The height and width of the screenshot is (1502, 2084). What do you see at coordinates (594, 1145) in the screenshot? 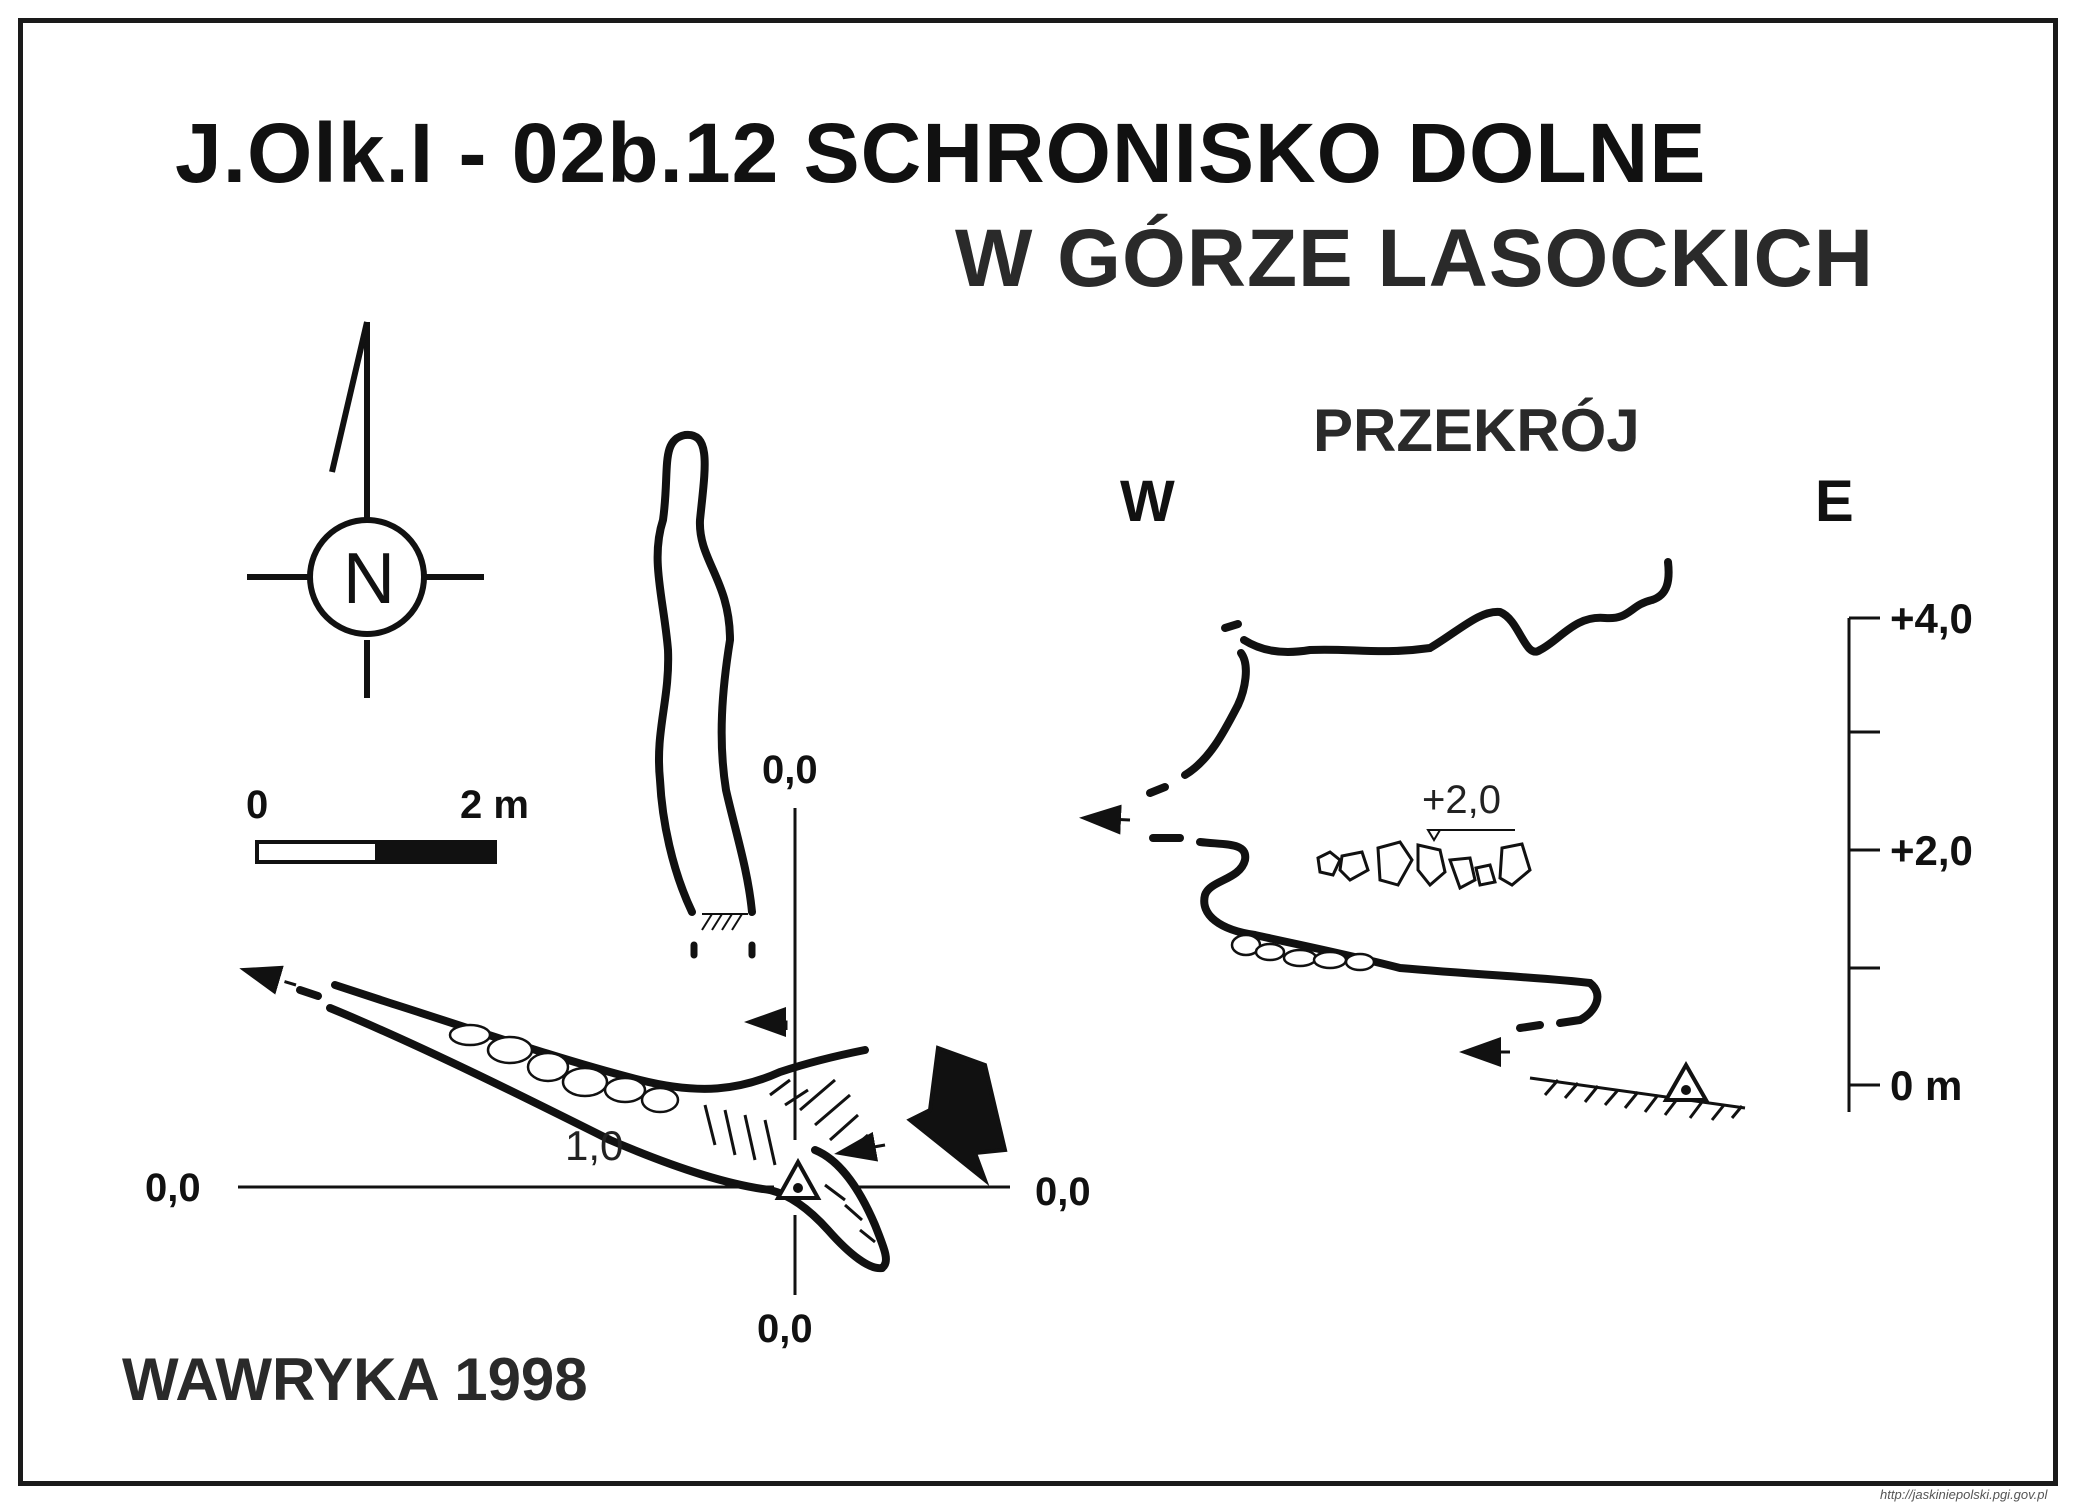
I see `plan-depth-label: 1,0` at bounding box center [594, 1145].